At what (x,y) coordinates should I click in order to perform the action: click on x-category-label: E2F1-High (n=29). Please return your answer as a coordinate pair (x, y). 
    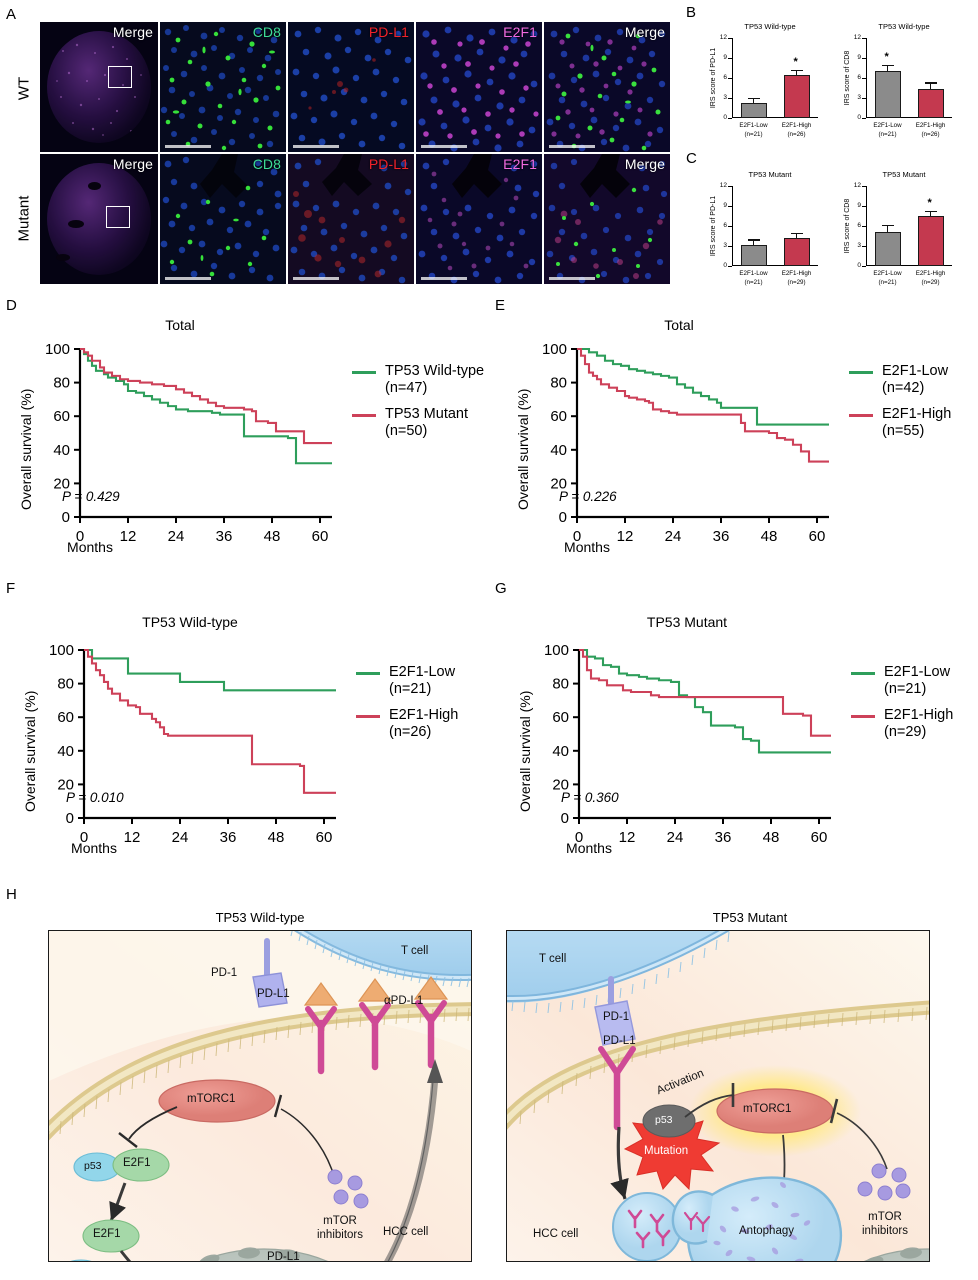
    Looking at the image, I should click on (930, 278).